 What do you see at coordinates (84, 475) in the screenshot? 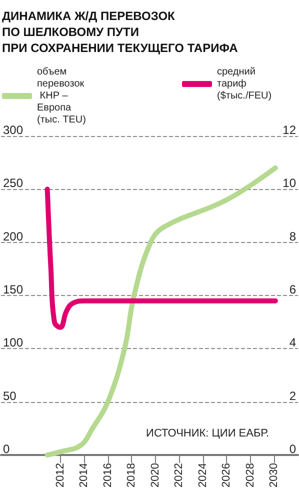
I see `x-tick-label: 2014` at bounding box center [84, 475].